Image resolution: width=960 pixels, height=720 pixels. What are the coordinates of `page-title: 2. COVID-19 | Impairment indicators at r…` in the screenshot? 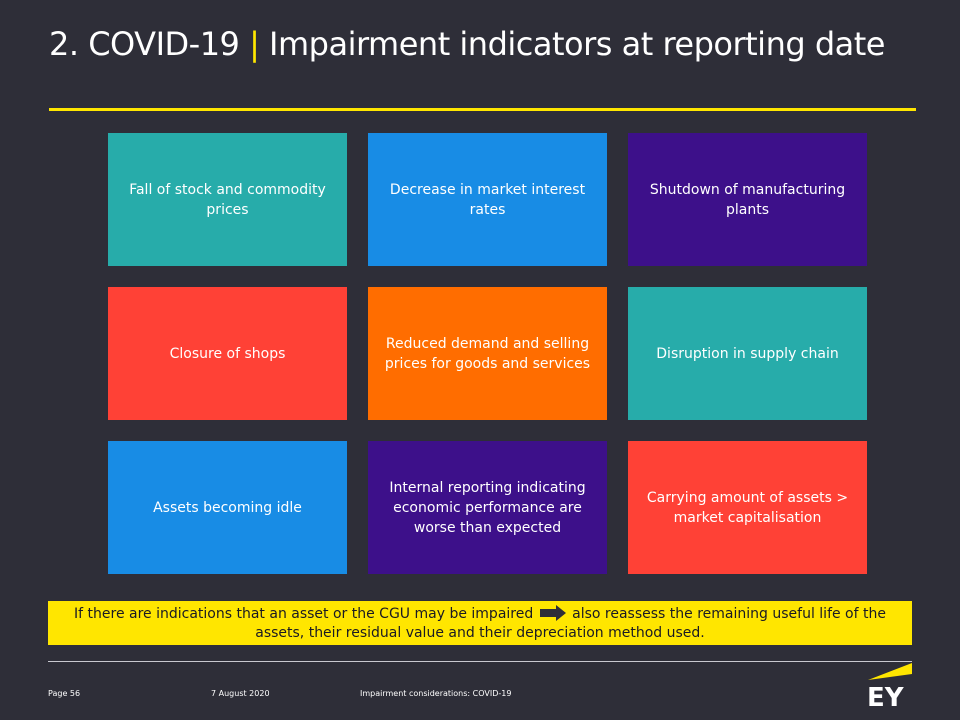 It's located at (479, 44).